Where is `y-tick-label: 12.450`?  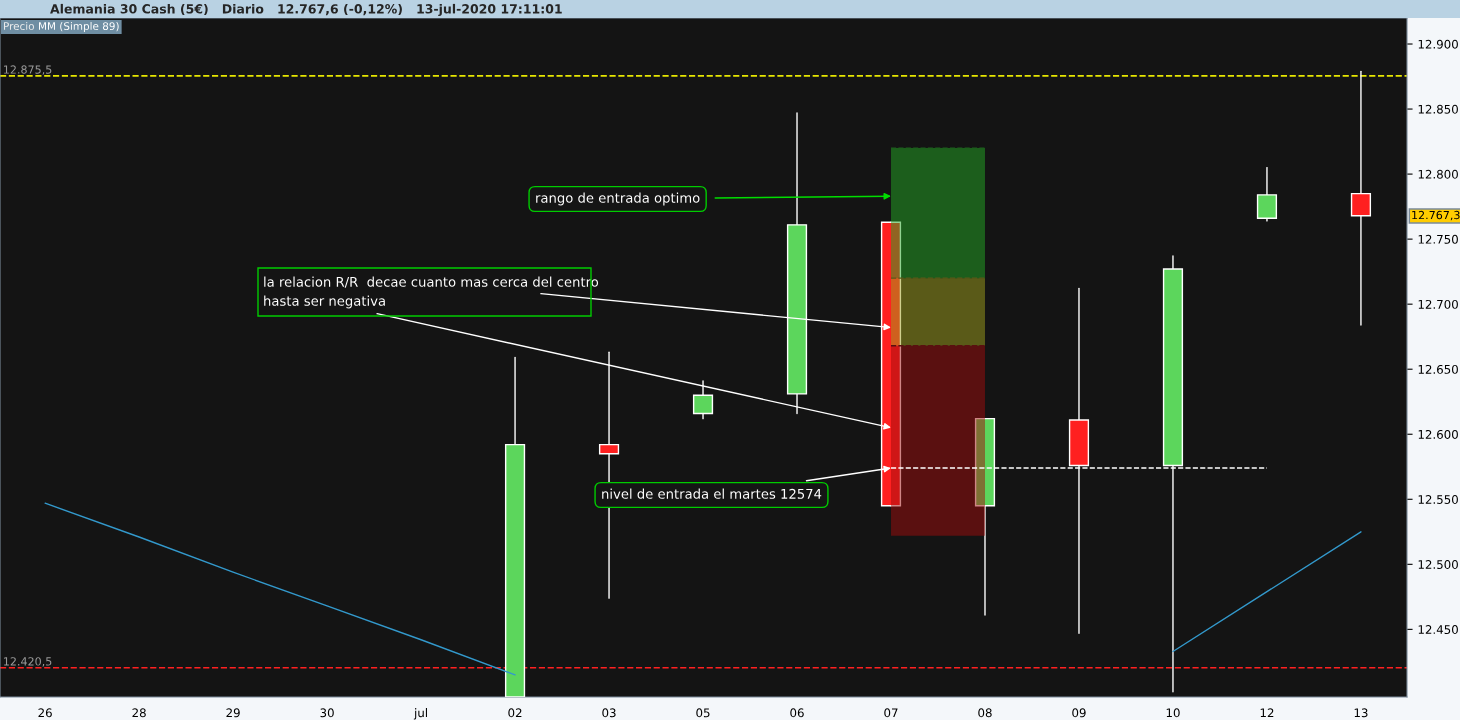
y-tick-label: 12.450 is located at coordinates (1438, 630).